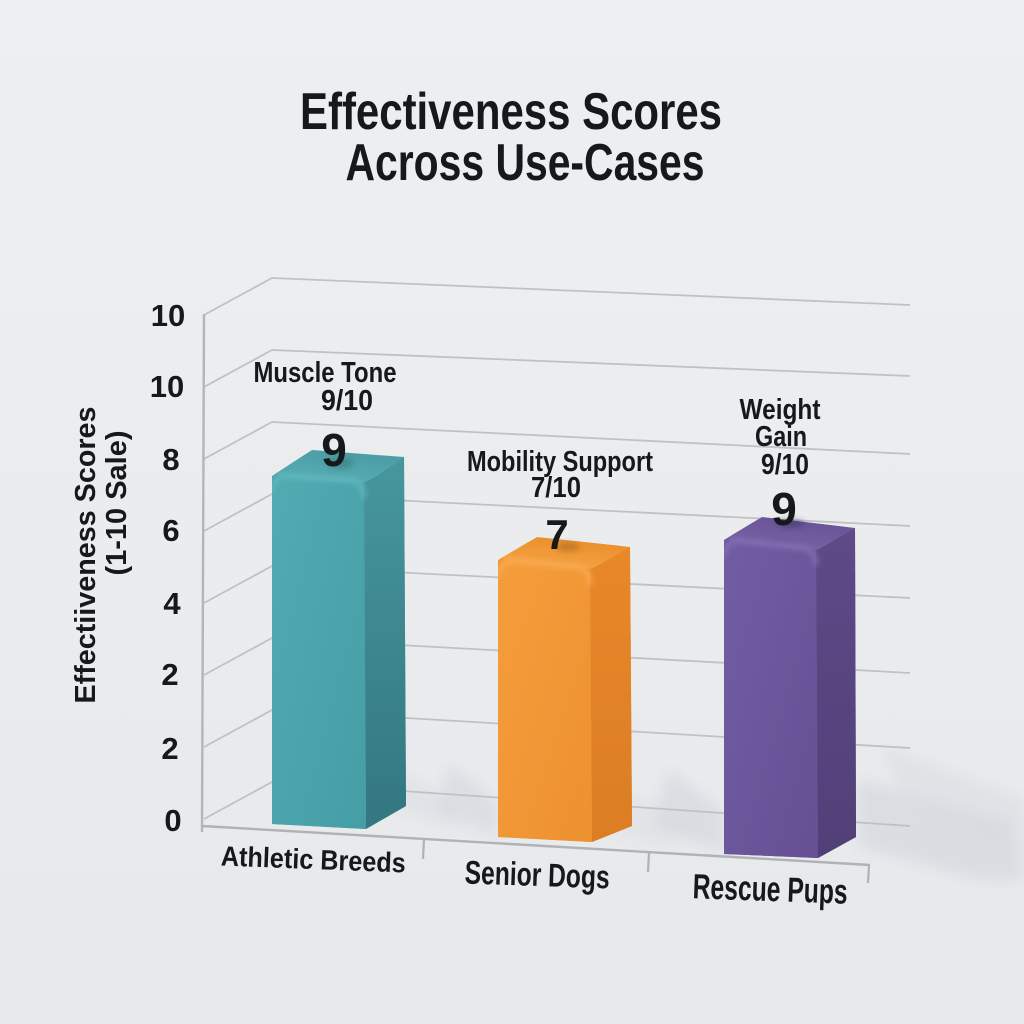 The image size is (1024, 1024). What do you see at coordinates (556, 488) in the screenshot?
I see `svg-text: 7/10` at bounding box center [556, 488].